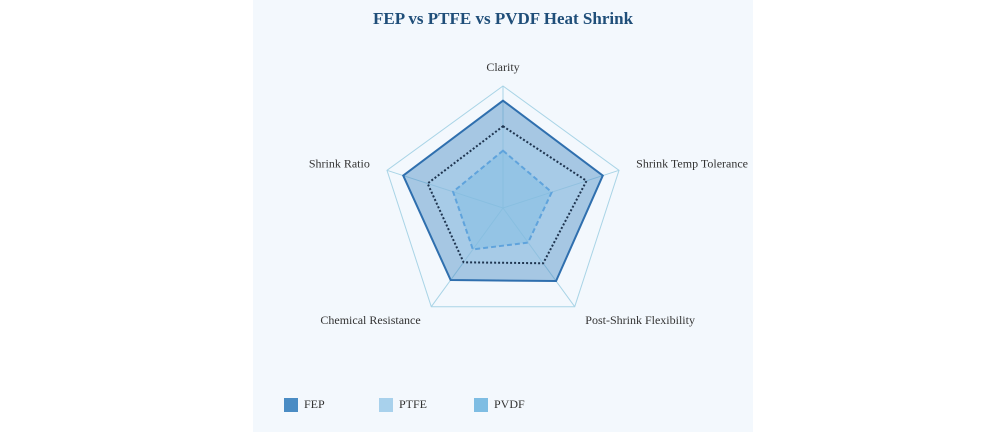  What do you see at coordinates (503, 18) in the screenshot?
I see `chart-title: FEP vs PTFE vs PVDF Heat Shrink` at bounding box center [503, 18].